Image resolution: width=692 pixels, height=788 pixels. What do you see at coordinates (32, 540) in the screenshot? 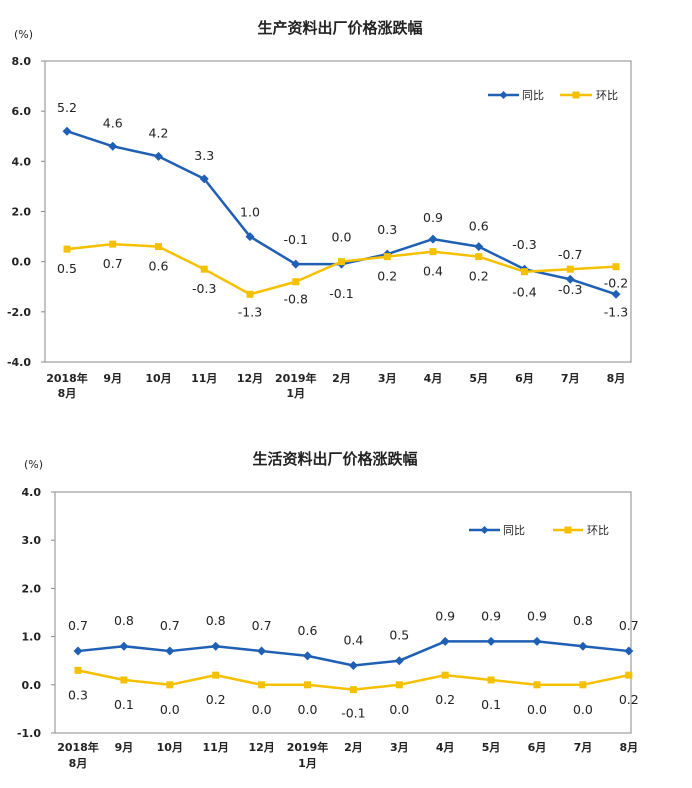
I see `y-tick-label: 3.0` at bounding box center [32, 540].